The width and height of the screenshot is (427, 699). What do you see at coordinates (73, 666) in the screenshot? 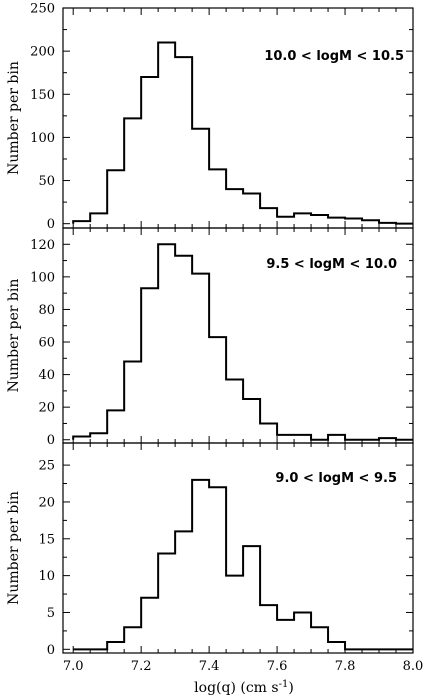
I see `x-tick-label: 7.0` at bounding box center [73, 666].